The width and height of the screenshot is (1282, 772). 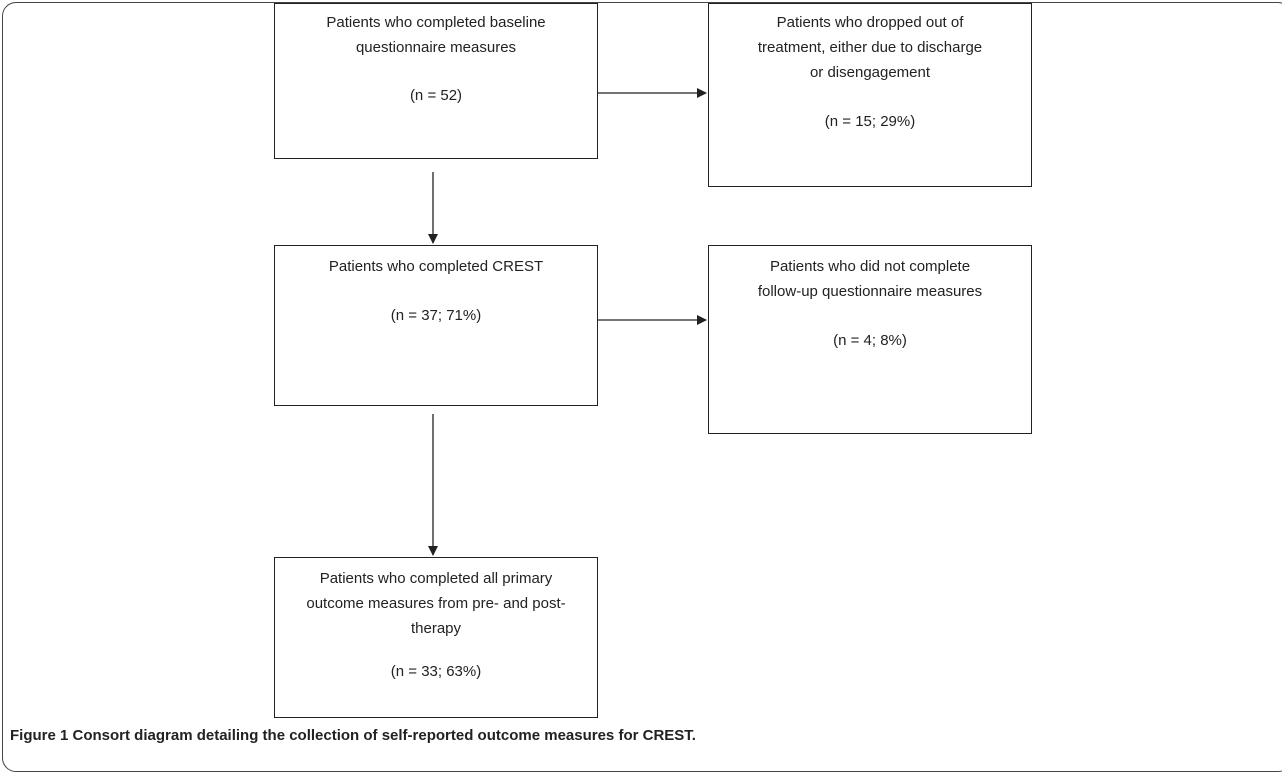 I want to click on dropout-count: (n = 15; 29%), so click(x=870, y=121).